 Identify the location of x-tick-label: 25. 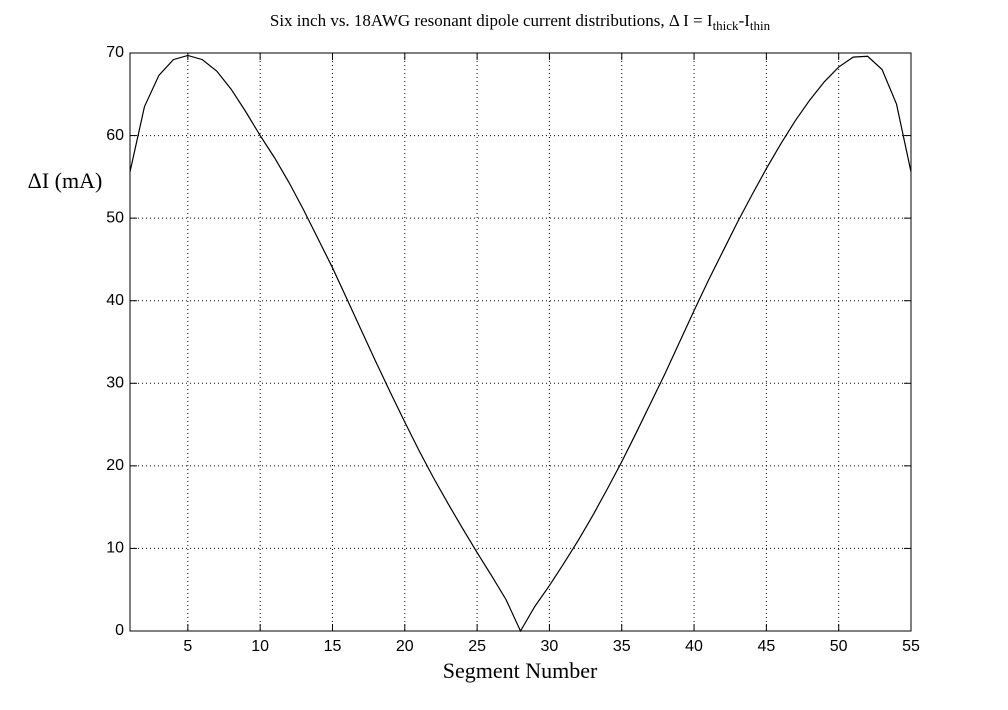
(477, 646).